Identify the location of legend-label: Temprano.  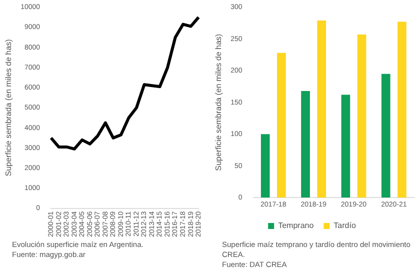
(296, 225).